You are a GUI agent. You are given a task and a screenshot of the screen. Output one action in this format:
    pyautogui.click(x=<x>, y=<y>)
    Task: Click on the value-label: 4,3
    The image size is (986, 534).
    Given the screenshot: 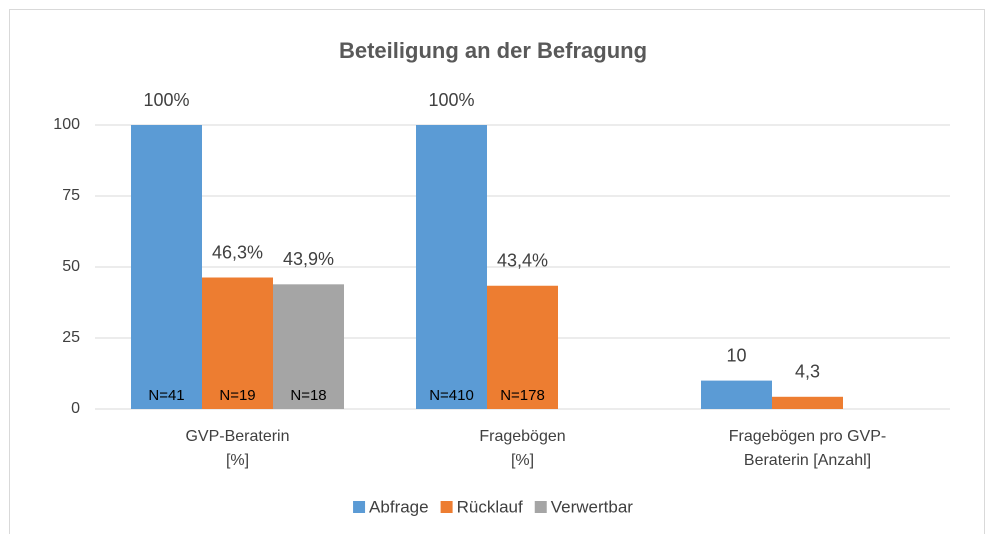 What is the action you would take?
    pyautogui.click(x=807, y=372)
    